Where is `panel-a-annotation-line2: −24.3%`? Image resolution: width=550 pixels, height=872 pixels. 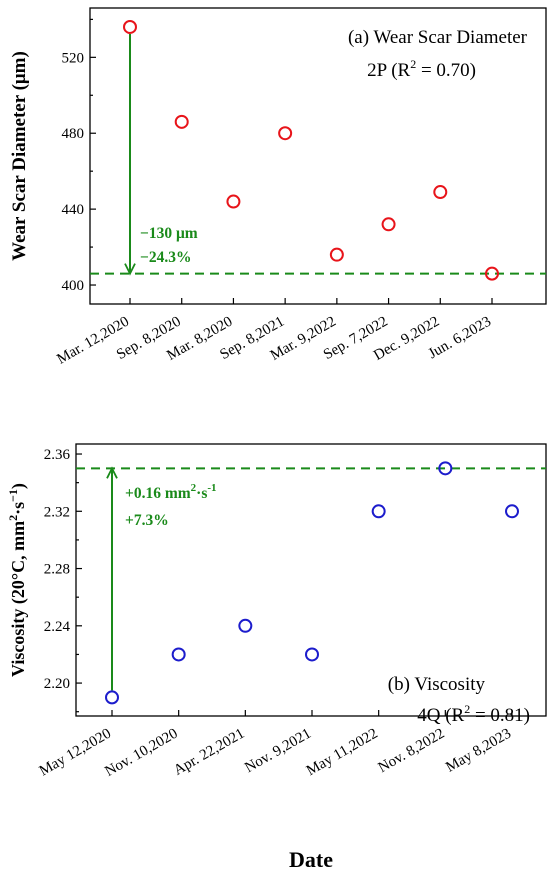 panel-a-annotation-line2: −24.3% is located at coordinates (165, 257).